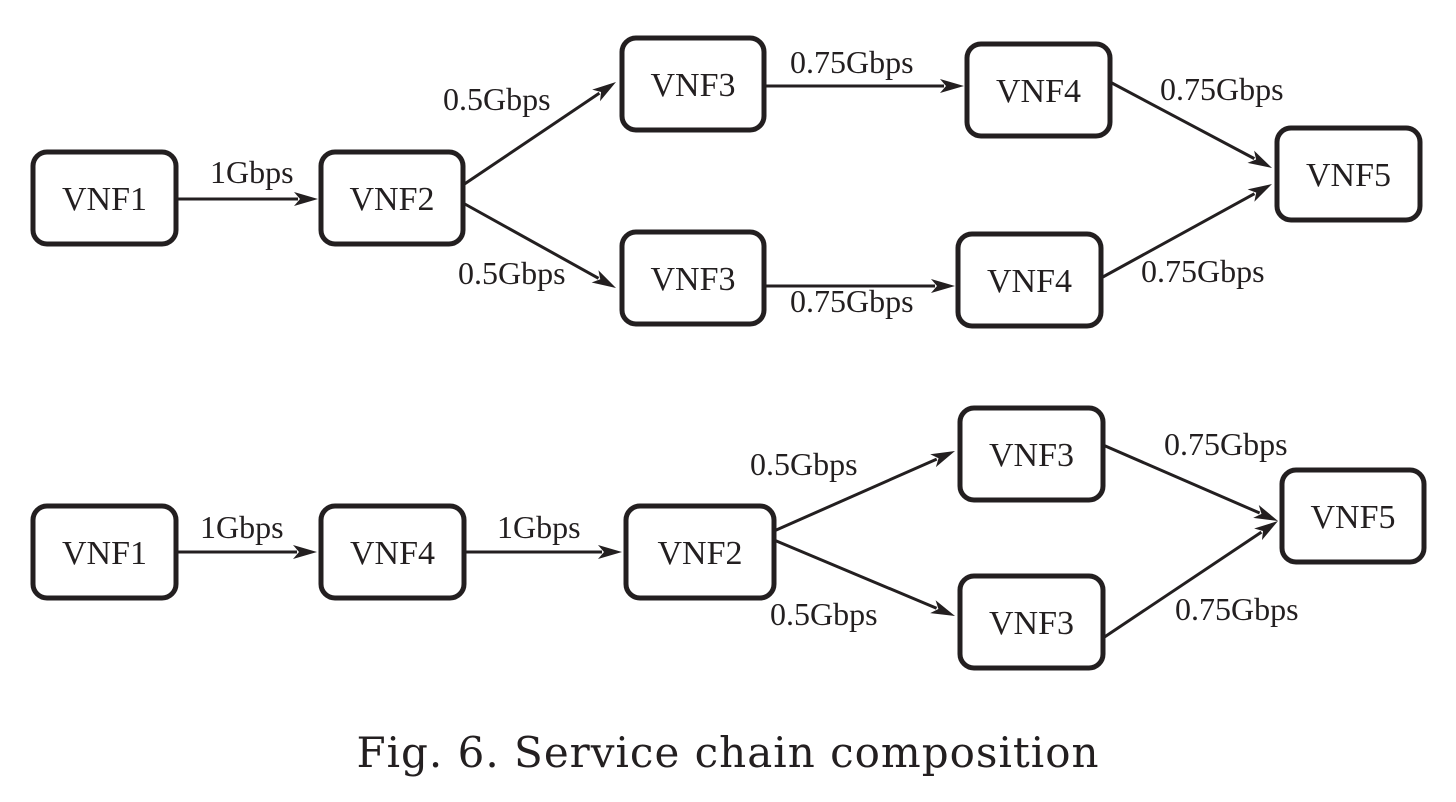 Image resolution: width=1456 pixels, height=802 pixels. I want to click on edge-a7-a5: 0.75Gbps, so click(1186, 236).